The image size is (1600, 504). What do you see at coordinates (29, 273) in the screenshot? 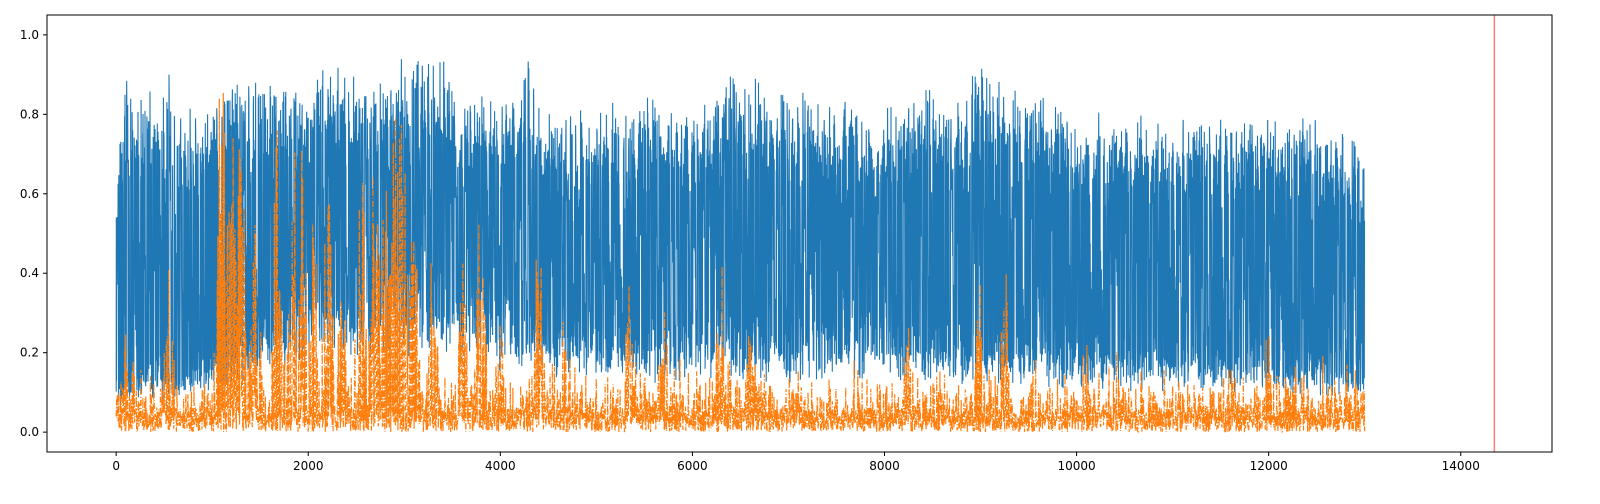
I see `y-tick-label: 0.4` at bounding box center [29, 273].